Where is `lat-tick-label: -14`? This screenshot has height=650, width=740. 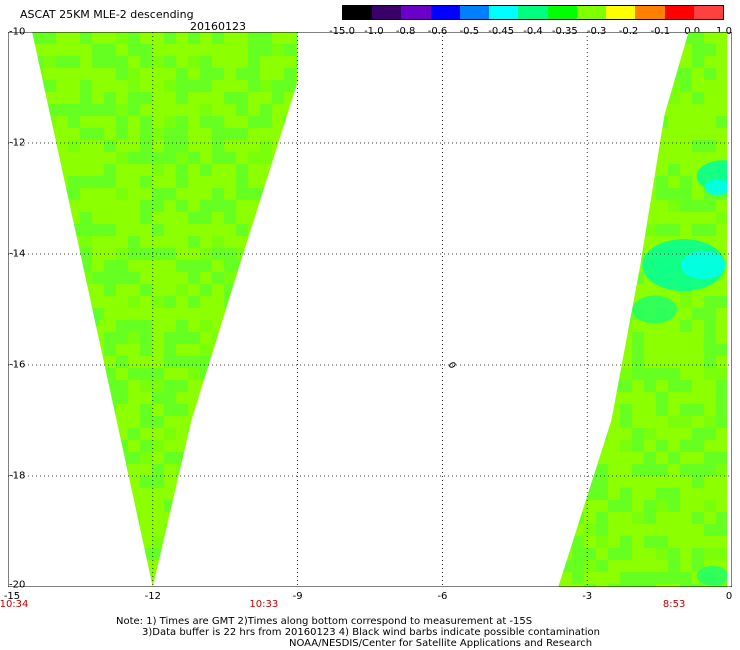
lat-tick-label: -14 is located at coordinates (17, 254).